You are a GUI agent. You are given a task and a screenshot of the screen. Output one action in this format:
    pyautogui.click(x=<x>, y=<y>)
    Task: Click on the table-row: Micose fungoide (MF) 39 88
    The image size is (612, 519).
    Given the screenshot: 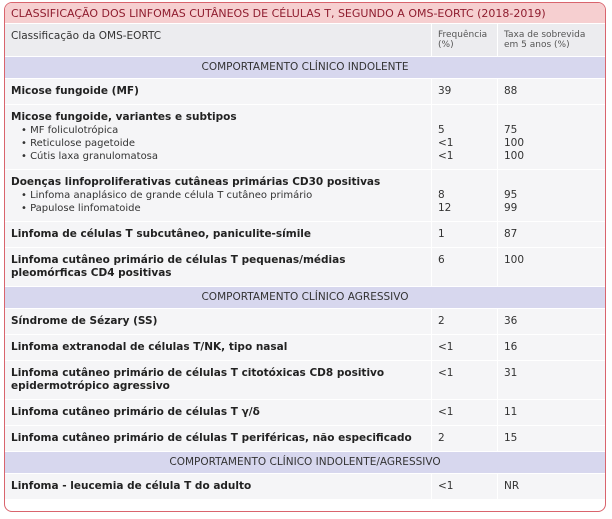 What is the action you would take?
    pyautogui.click(x=305, y=91)
    